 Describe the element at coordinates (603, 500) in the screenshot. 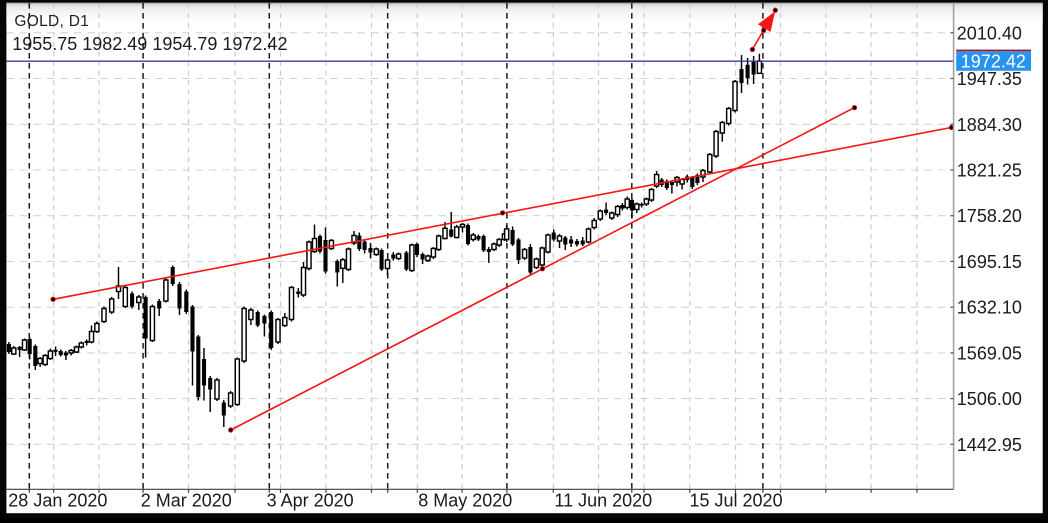

I see `svg-text: 11 Jun 2020` at that location.